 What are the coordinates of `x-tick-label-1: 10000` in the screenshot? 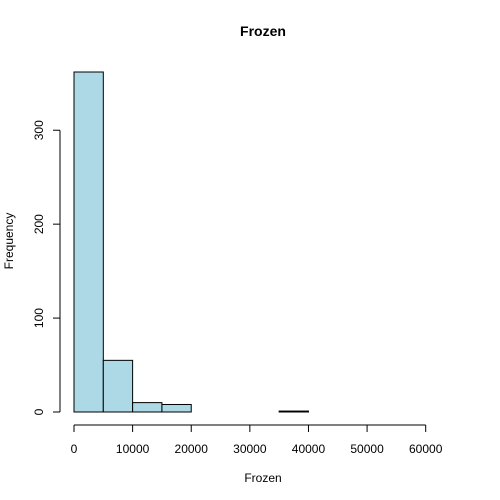 It's located at (133, 449).